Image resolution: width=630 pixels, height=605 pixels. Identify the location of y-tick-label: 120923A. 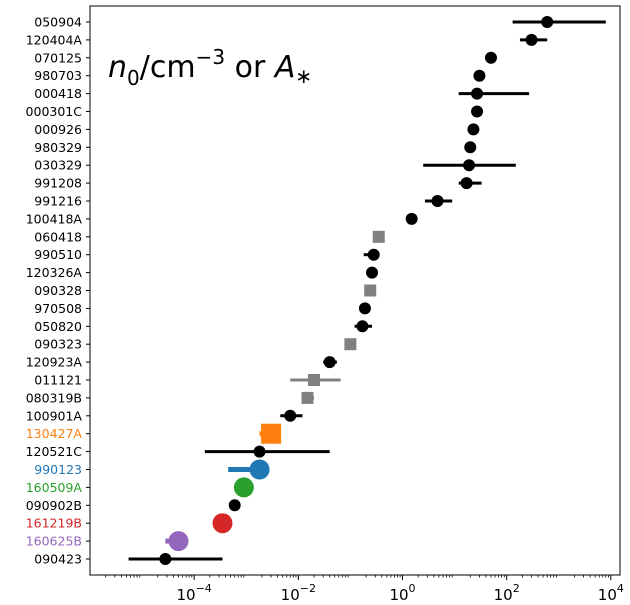
(54, 362).